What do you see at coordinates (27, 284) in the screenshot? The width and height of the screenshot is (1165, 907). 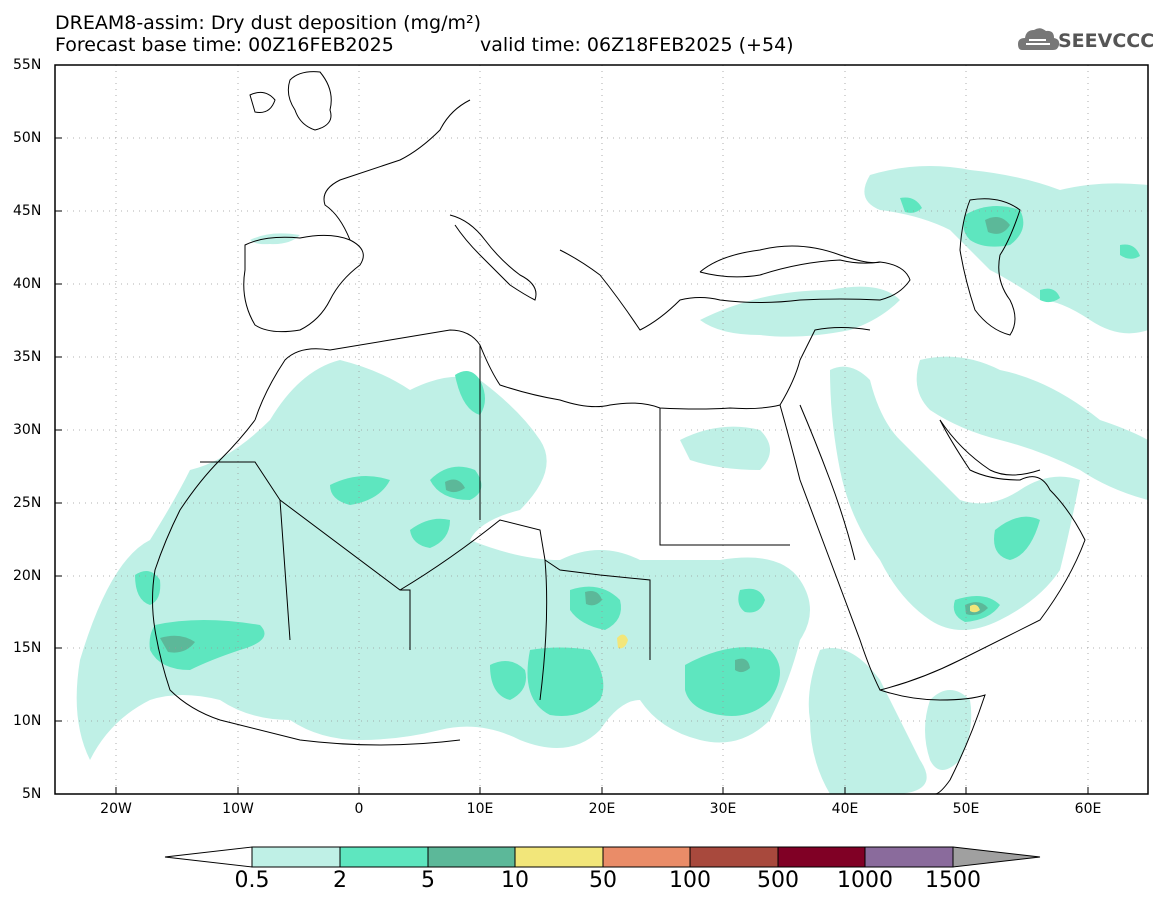 I see `lat-label: 40N` at bounding box center [27, 284].